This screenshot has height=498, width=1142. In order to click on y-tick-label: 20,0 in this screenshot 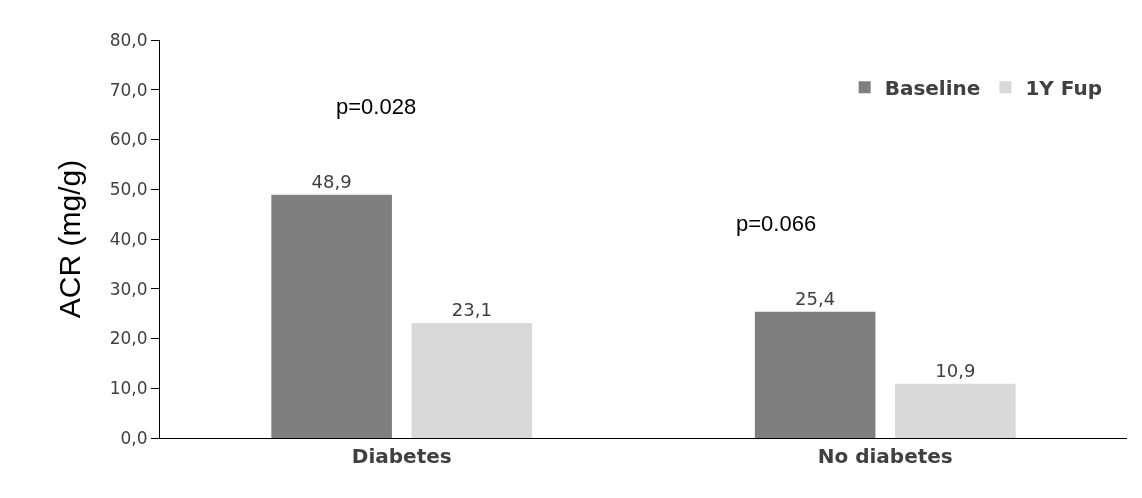, I will do `click(128, 338)`.